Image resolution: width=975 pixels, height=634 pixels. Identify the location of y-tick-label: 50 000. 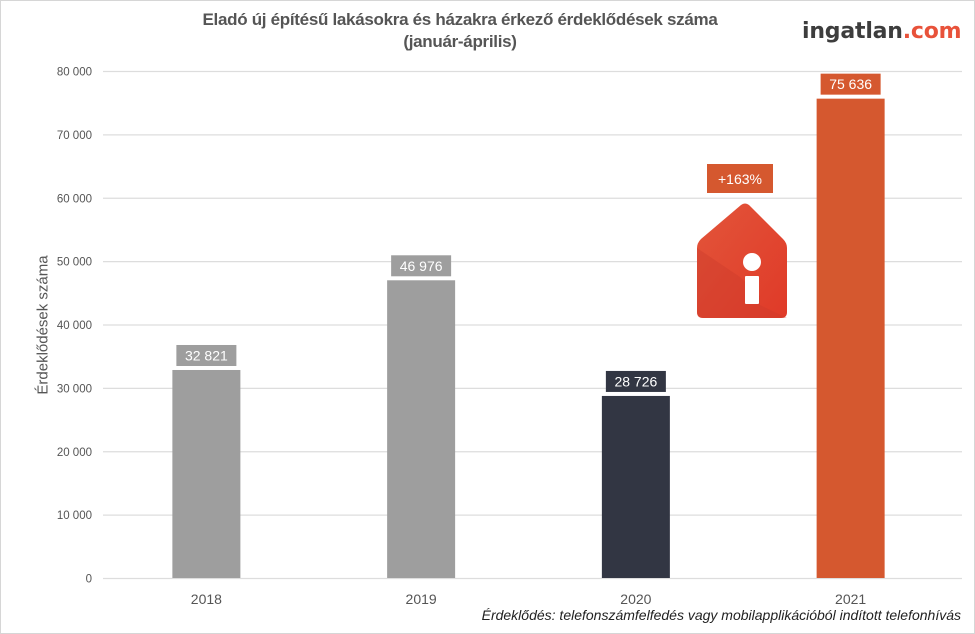
(74, 263).